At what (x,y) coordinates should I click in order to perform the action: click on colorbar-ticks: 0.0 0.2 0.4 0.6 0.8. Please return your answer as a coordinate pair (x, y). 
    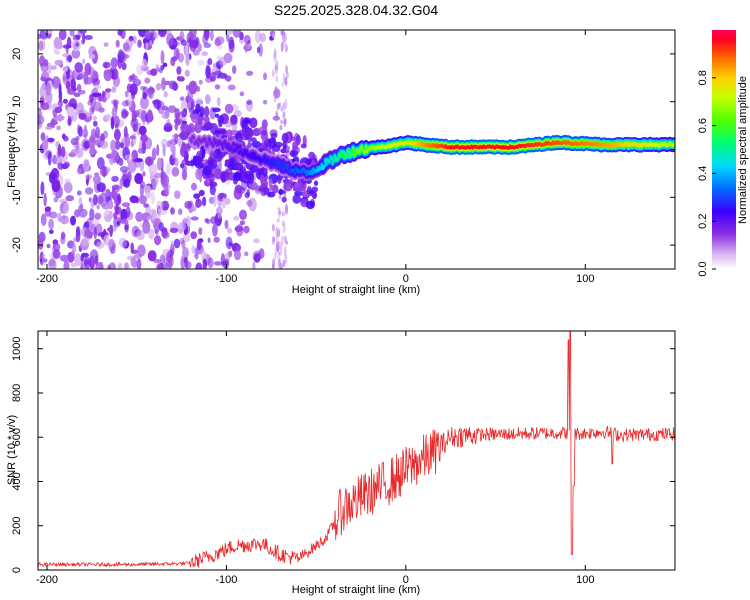
    Looking at the image, I should click on (706, 173).